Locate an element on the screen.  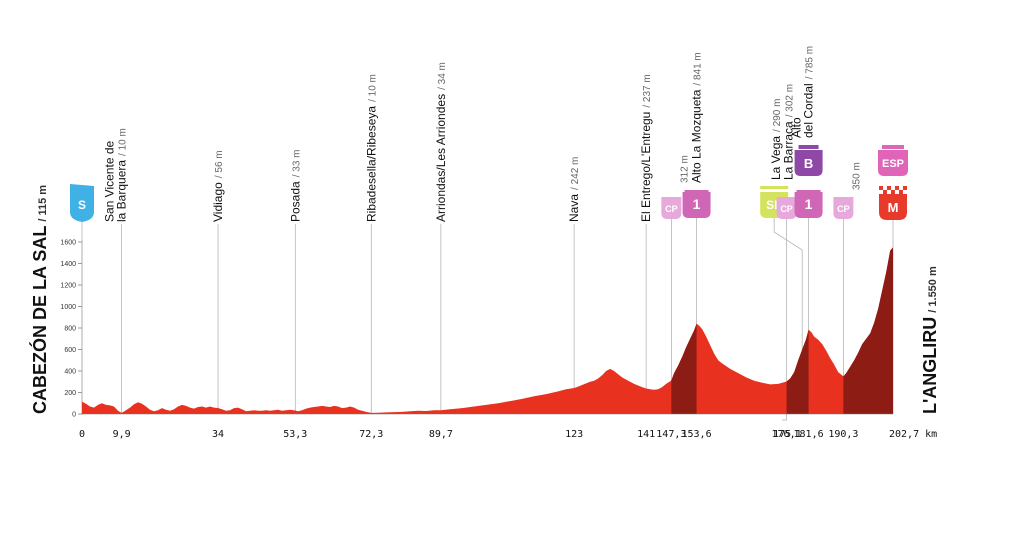
y-tick-label: 0 is located at coordinates (74, 415).